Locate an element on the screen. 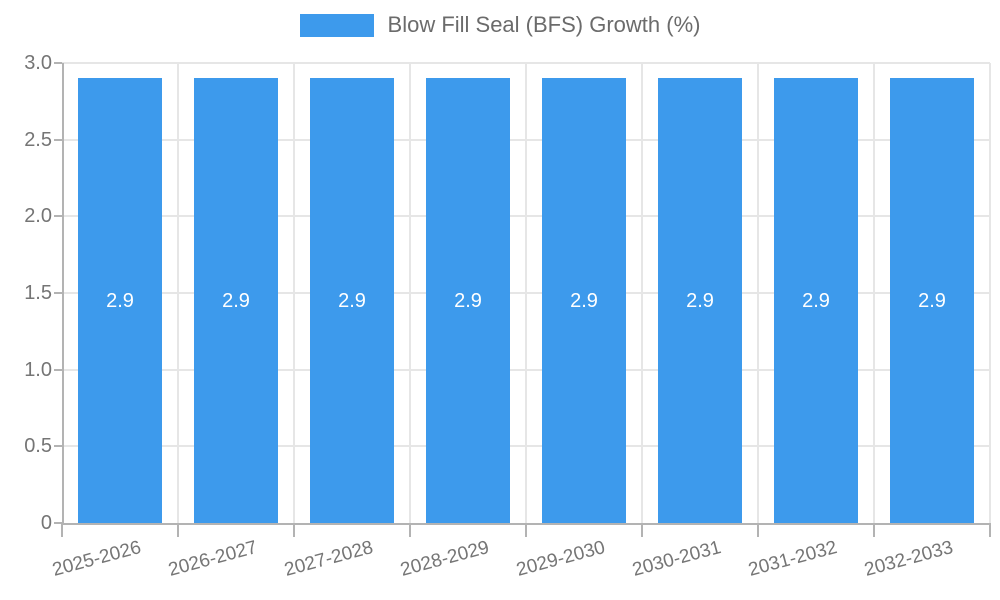 This screenshot has height=600, width=1000. x-axis-label: 2029-2030 is located at coordinates (561, 559).